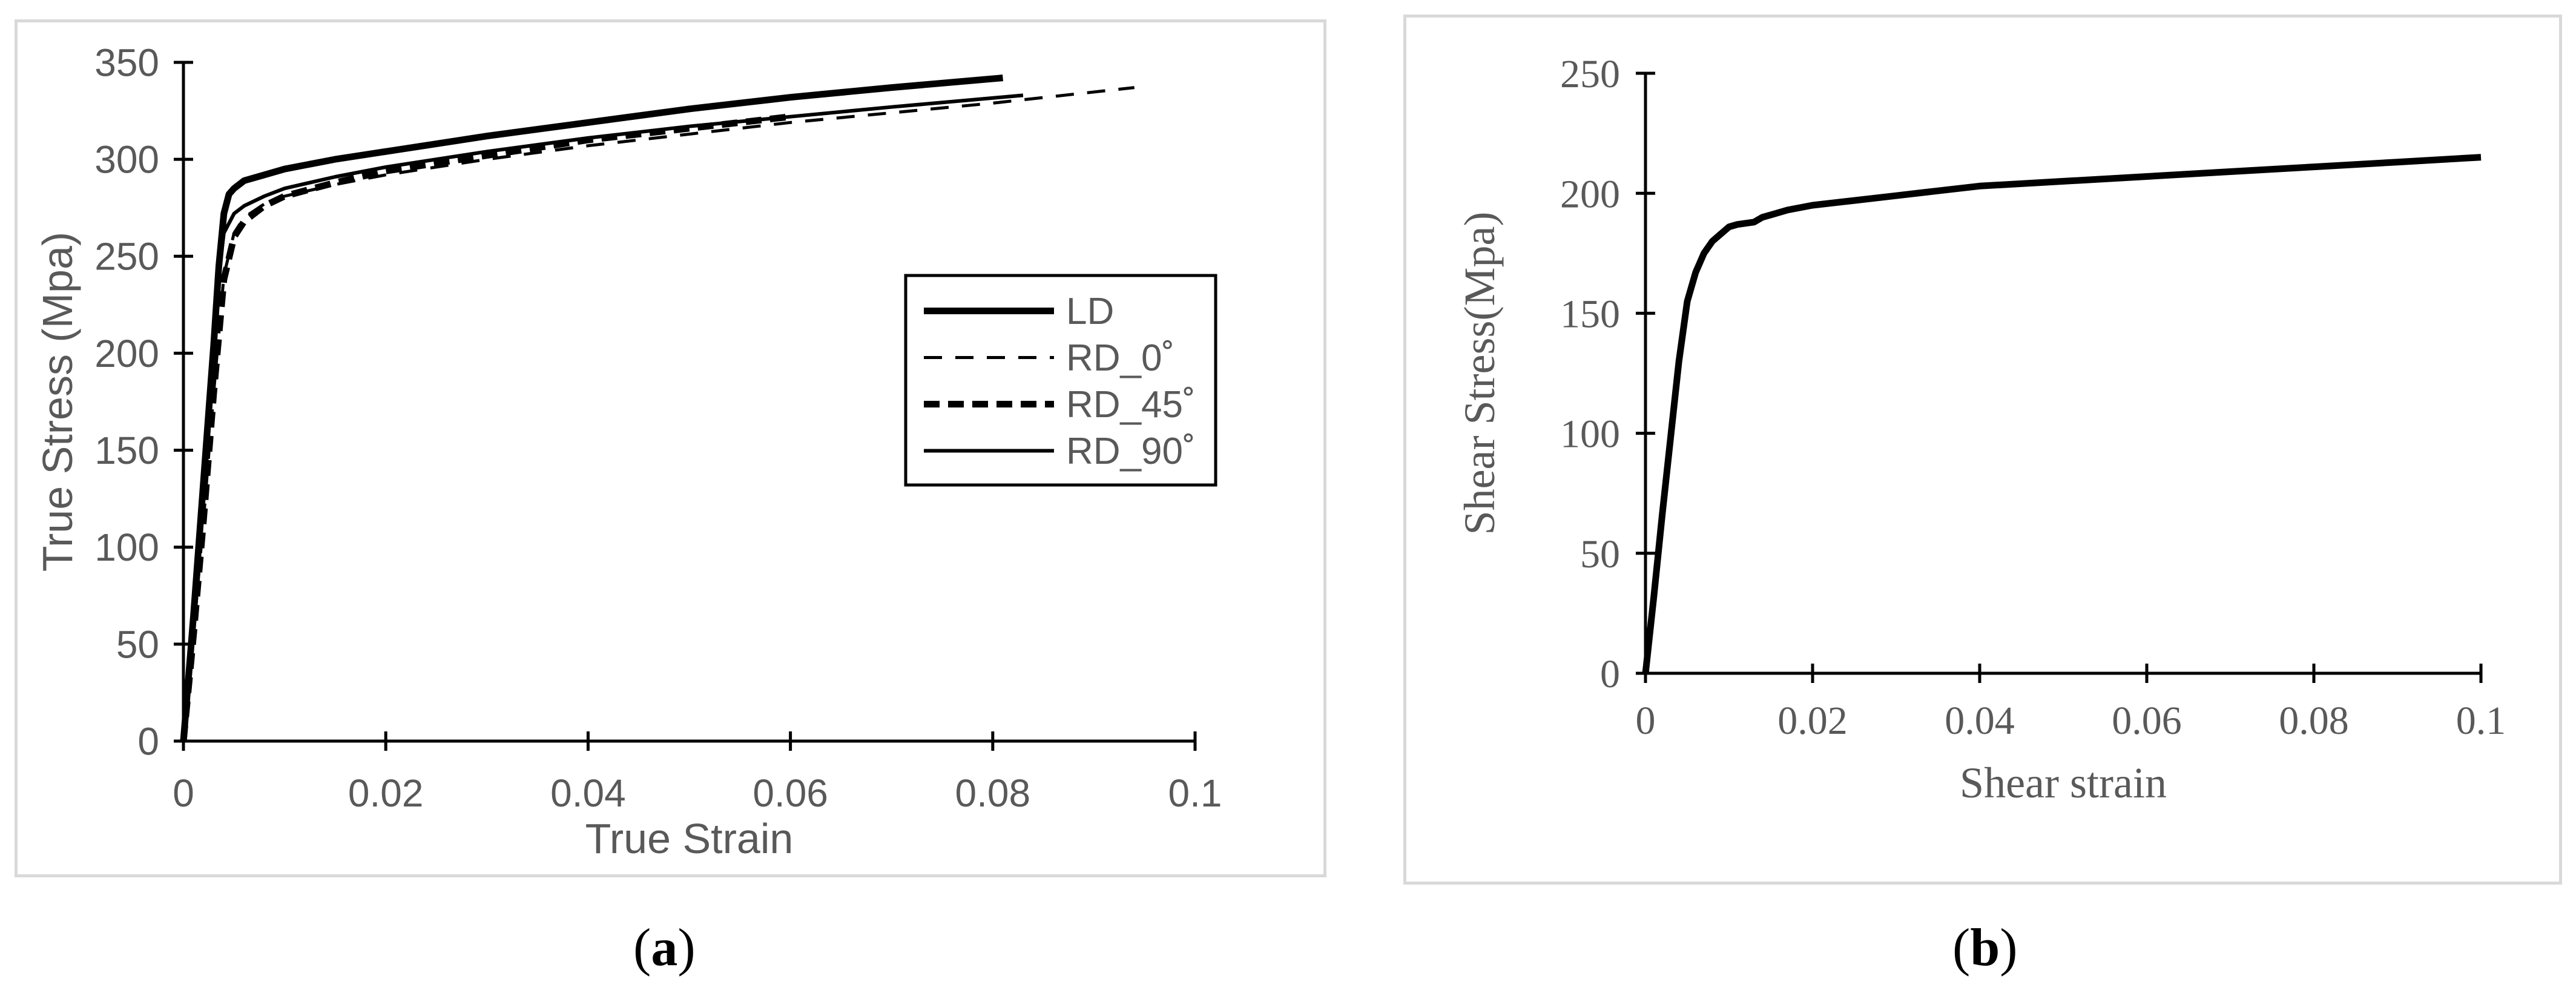 The height and width of the screenshot is (996, 2576). What do you see at coordinates (1131, 451) in the screenshot?
I see `legend-label: RD_90˚` at bounding box center [1131, 451].